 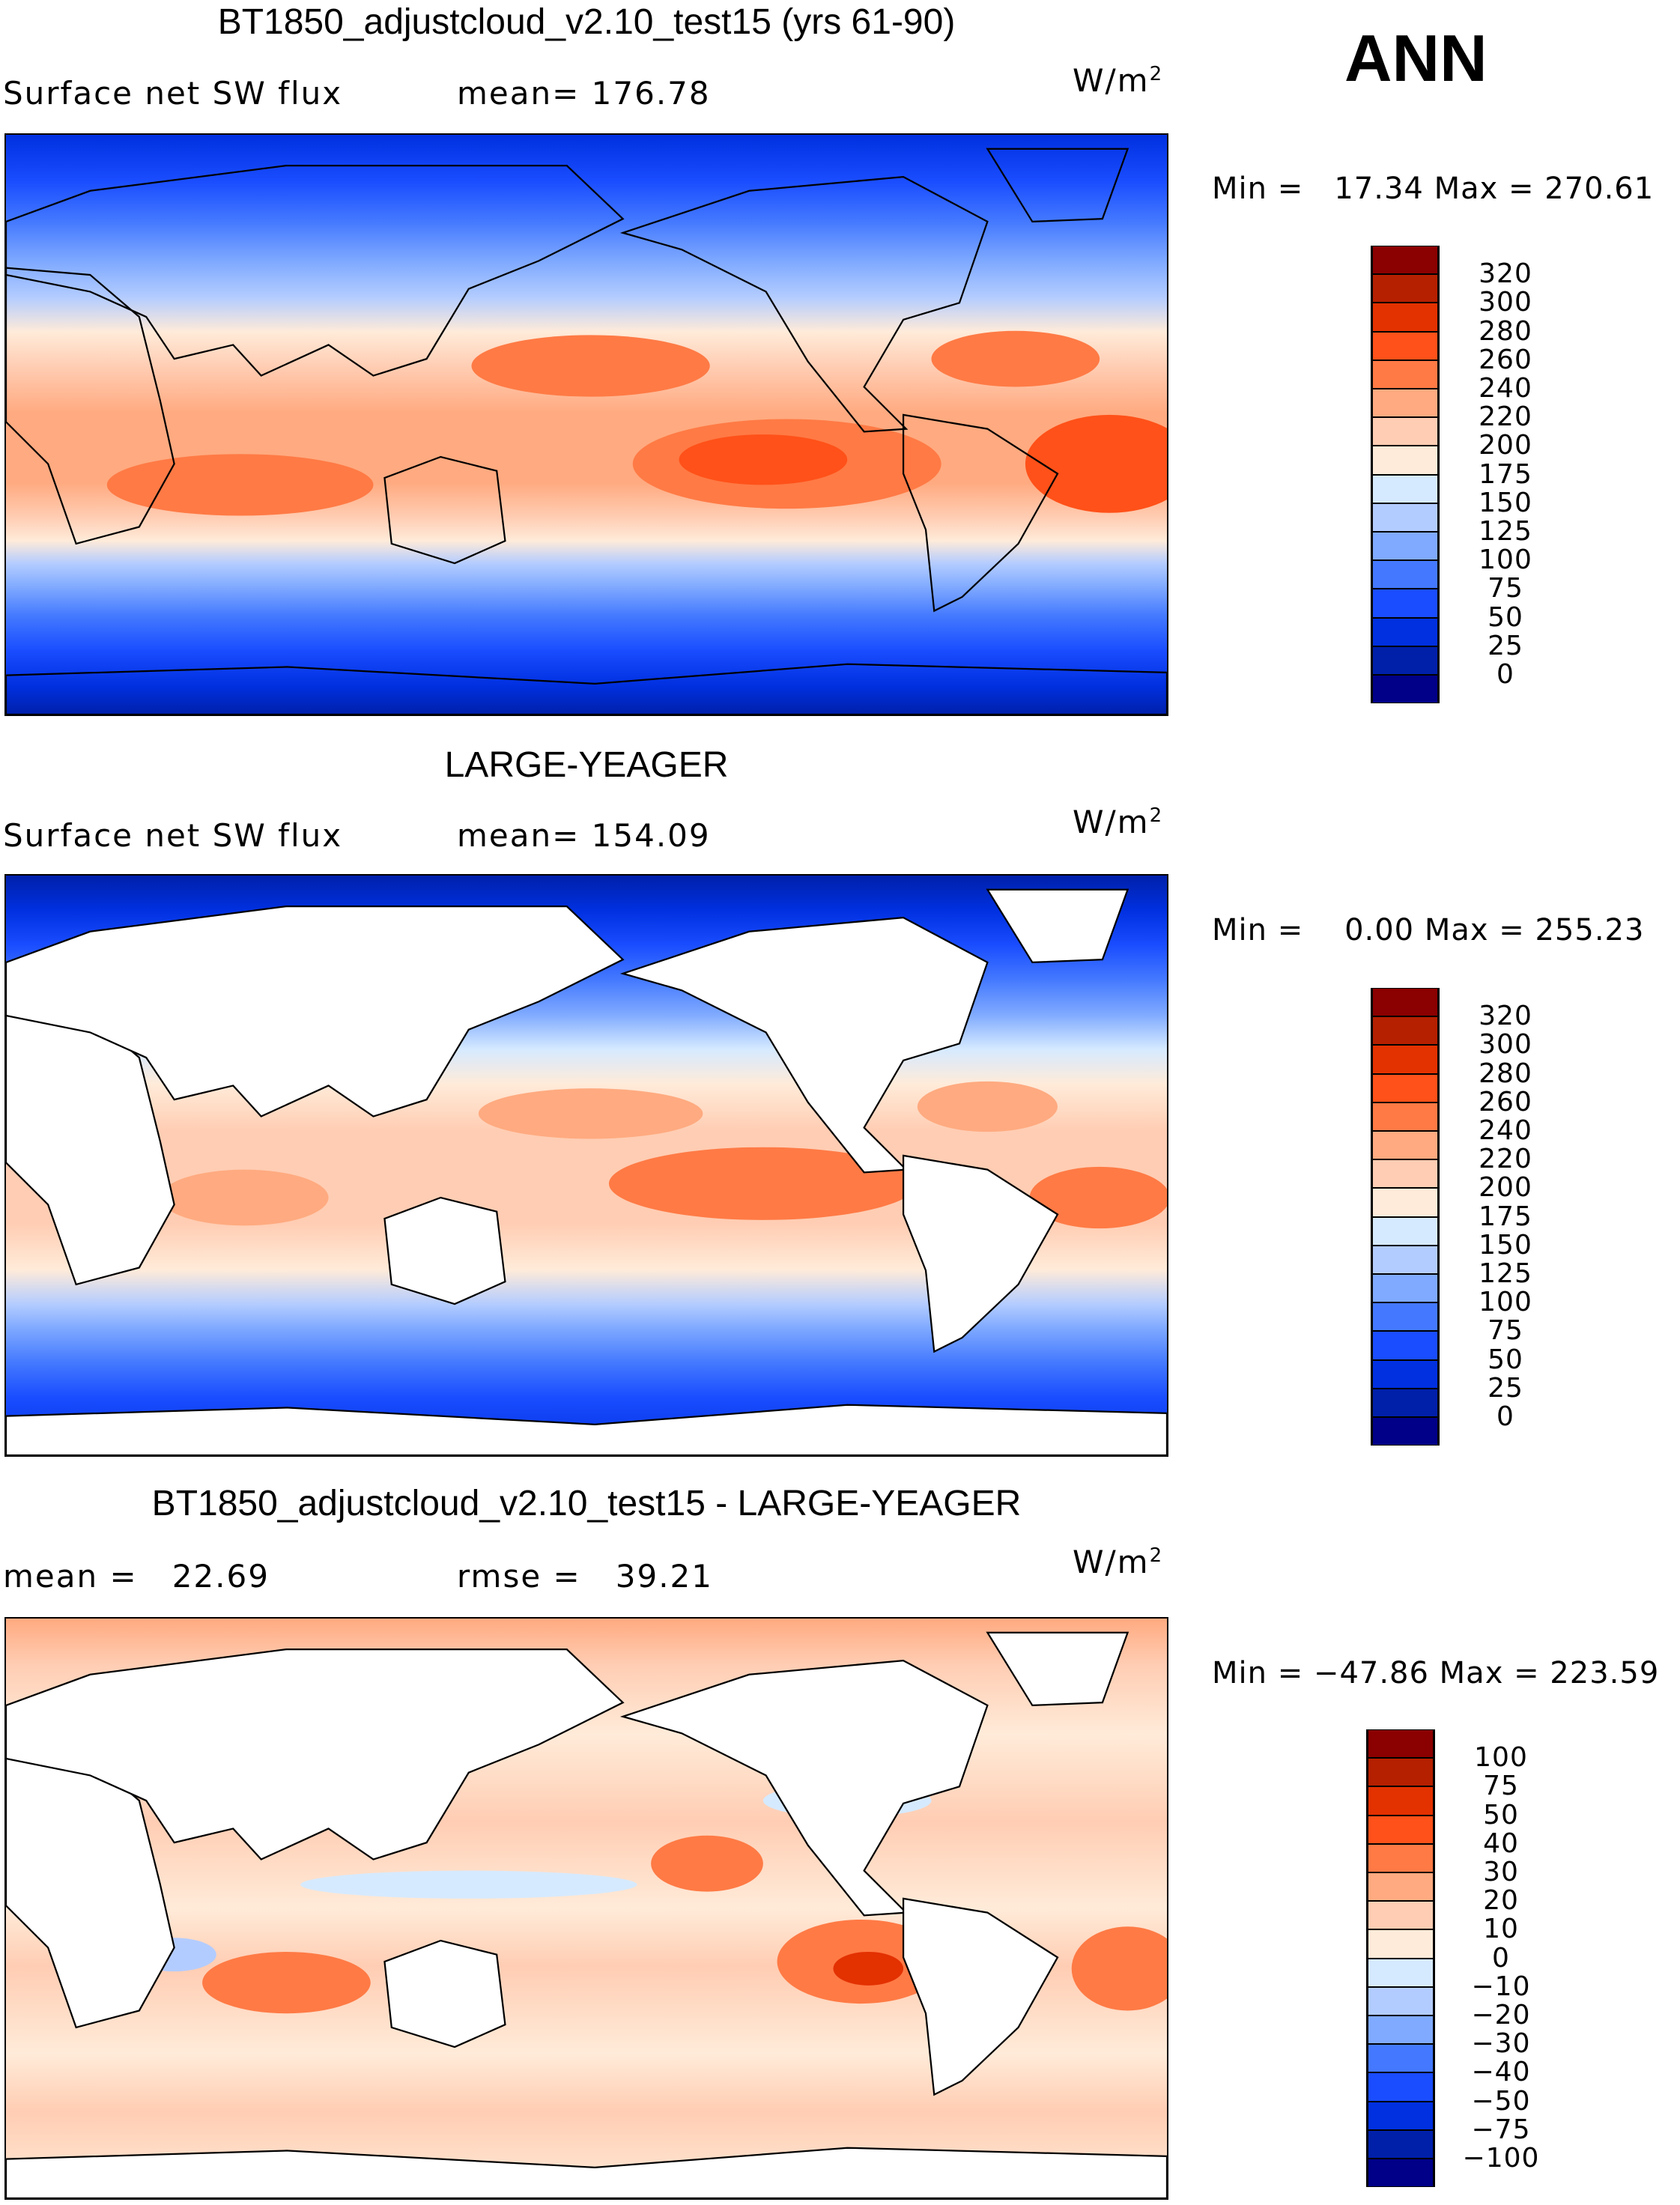 I want to click on panel-1-mean: mean= 176.78, so click(x=584, y=93).